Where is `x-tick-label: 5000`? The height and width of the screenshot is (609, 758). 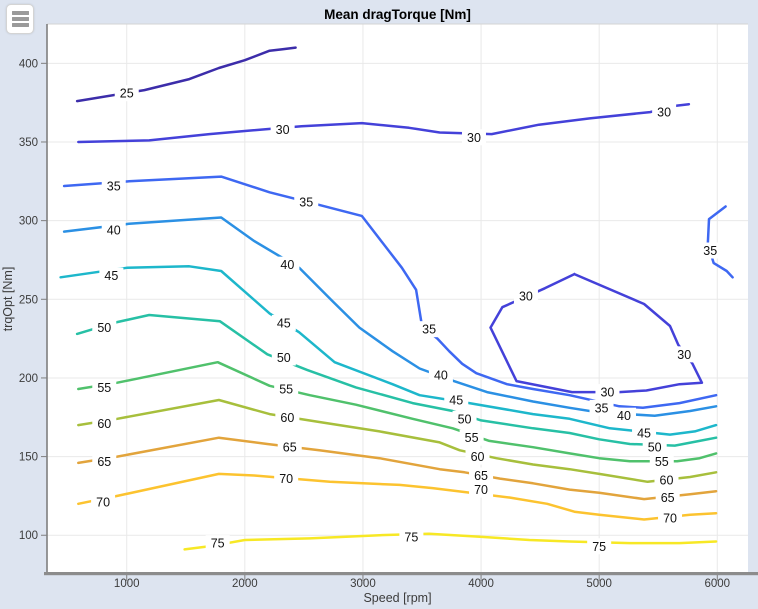 x-tick-label: 5000 is located at coordinates (599, 584).